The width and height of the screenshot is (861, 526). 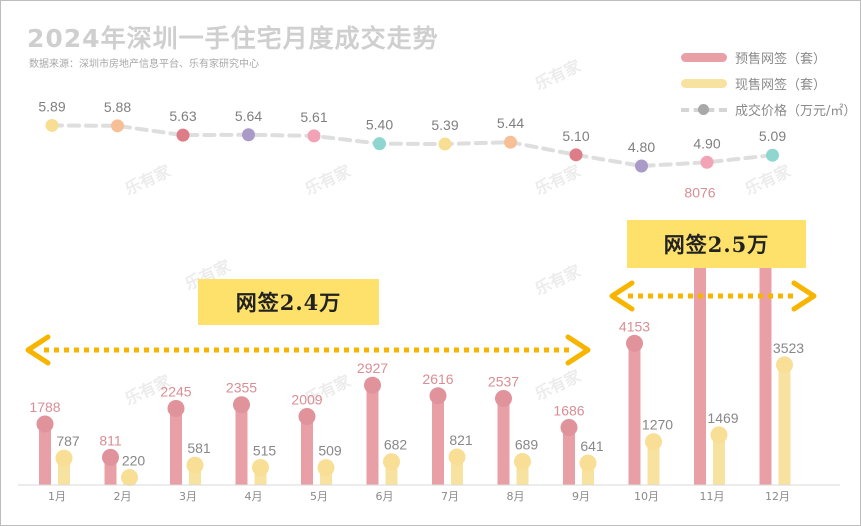 What do you see at coordinates (461, 440) in the screenshot?
I see `existing-label-7: 821` at bounding box center [461, 440].